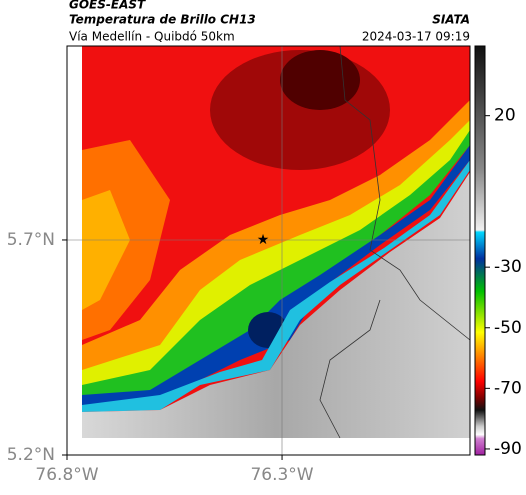  I want to click on colorbar-tick-label: 20, so click(505, 116).